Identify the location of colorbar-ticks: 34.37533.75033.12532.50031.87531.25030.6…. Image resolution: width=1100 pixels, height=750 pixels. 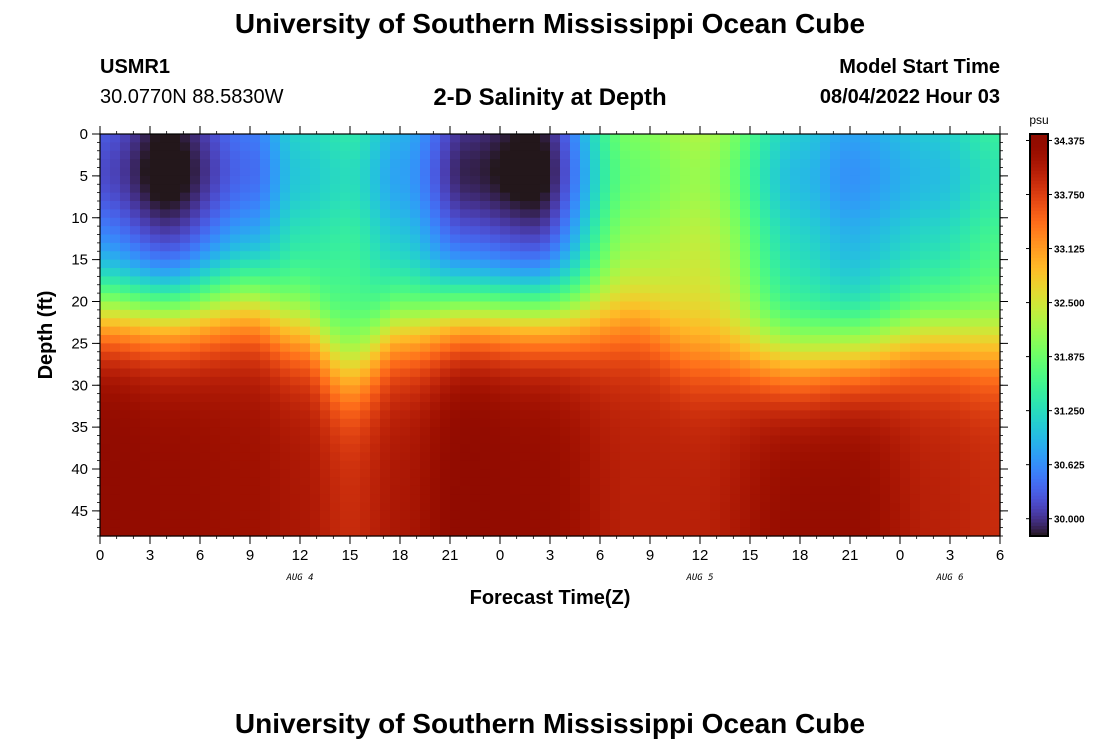
(1055, 331).